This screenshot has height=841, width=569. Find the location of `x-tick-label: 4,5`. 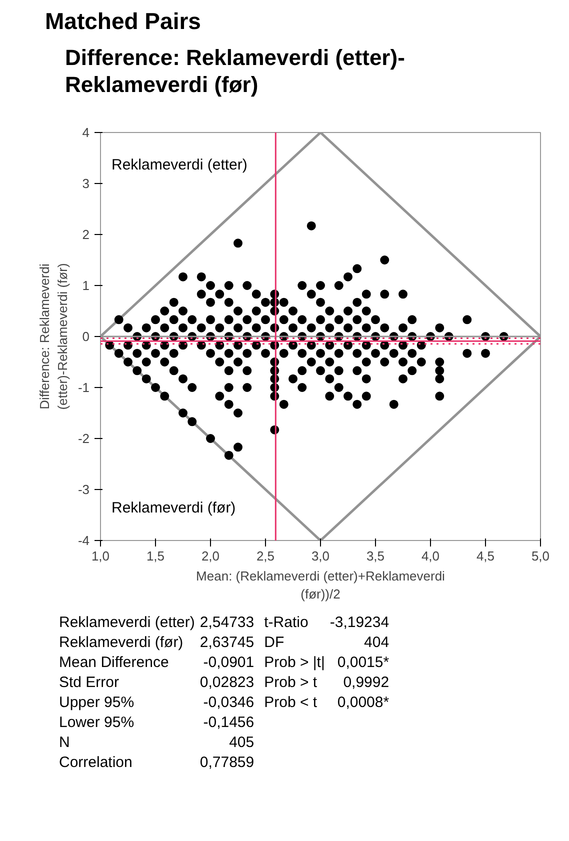

x-tick-label: 4,5 is located at coordinates (485, 556).